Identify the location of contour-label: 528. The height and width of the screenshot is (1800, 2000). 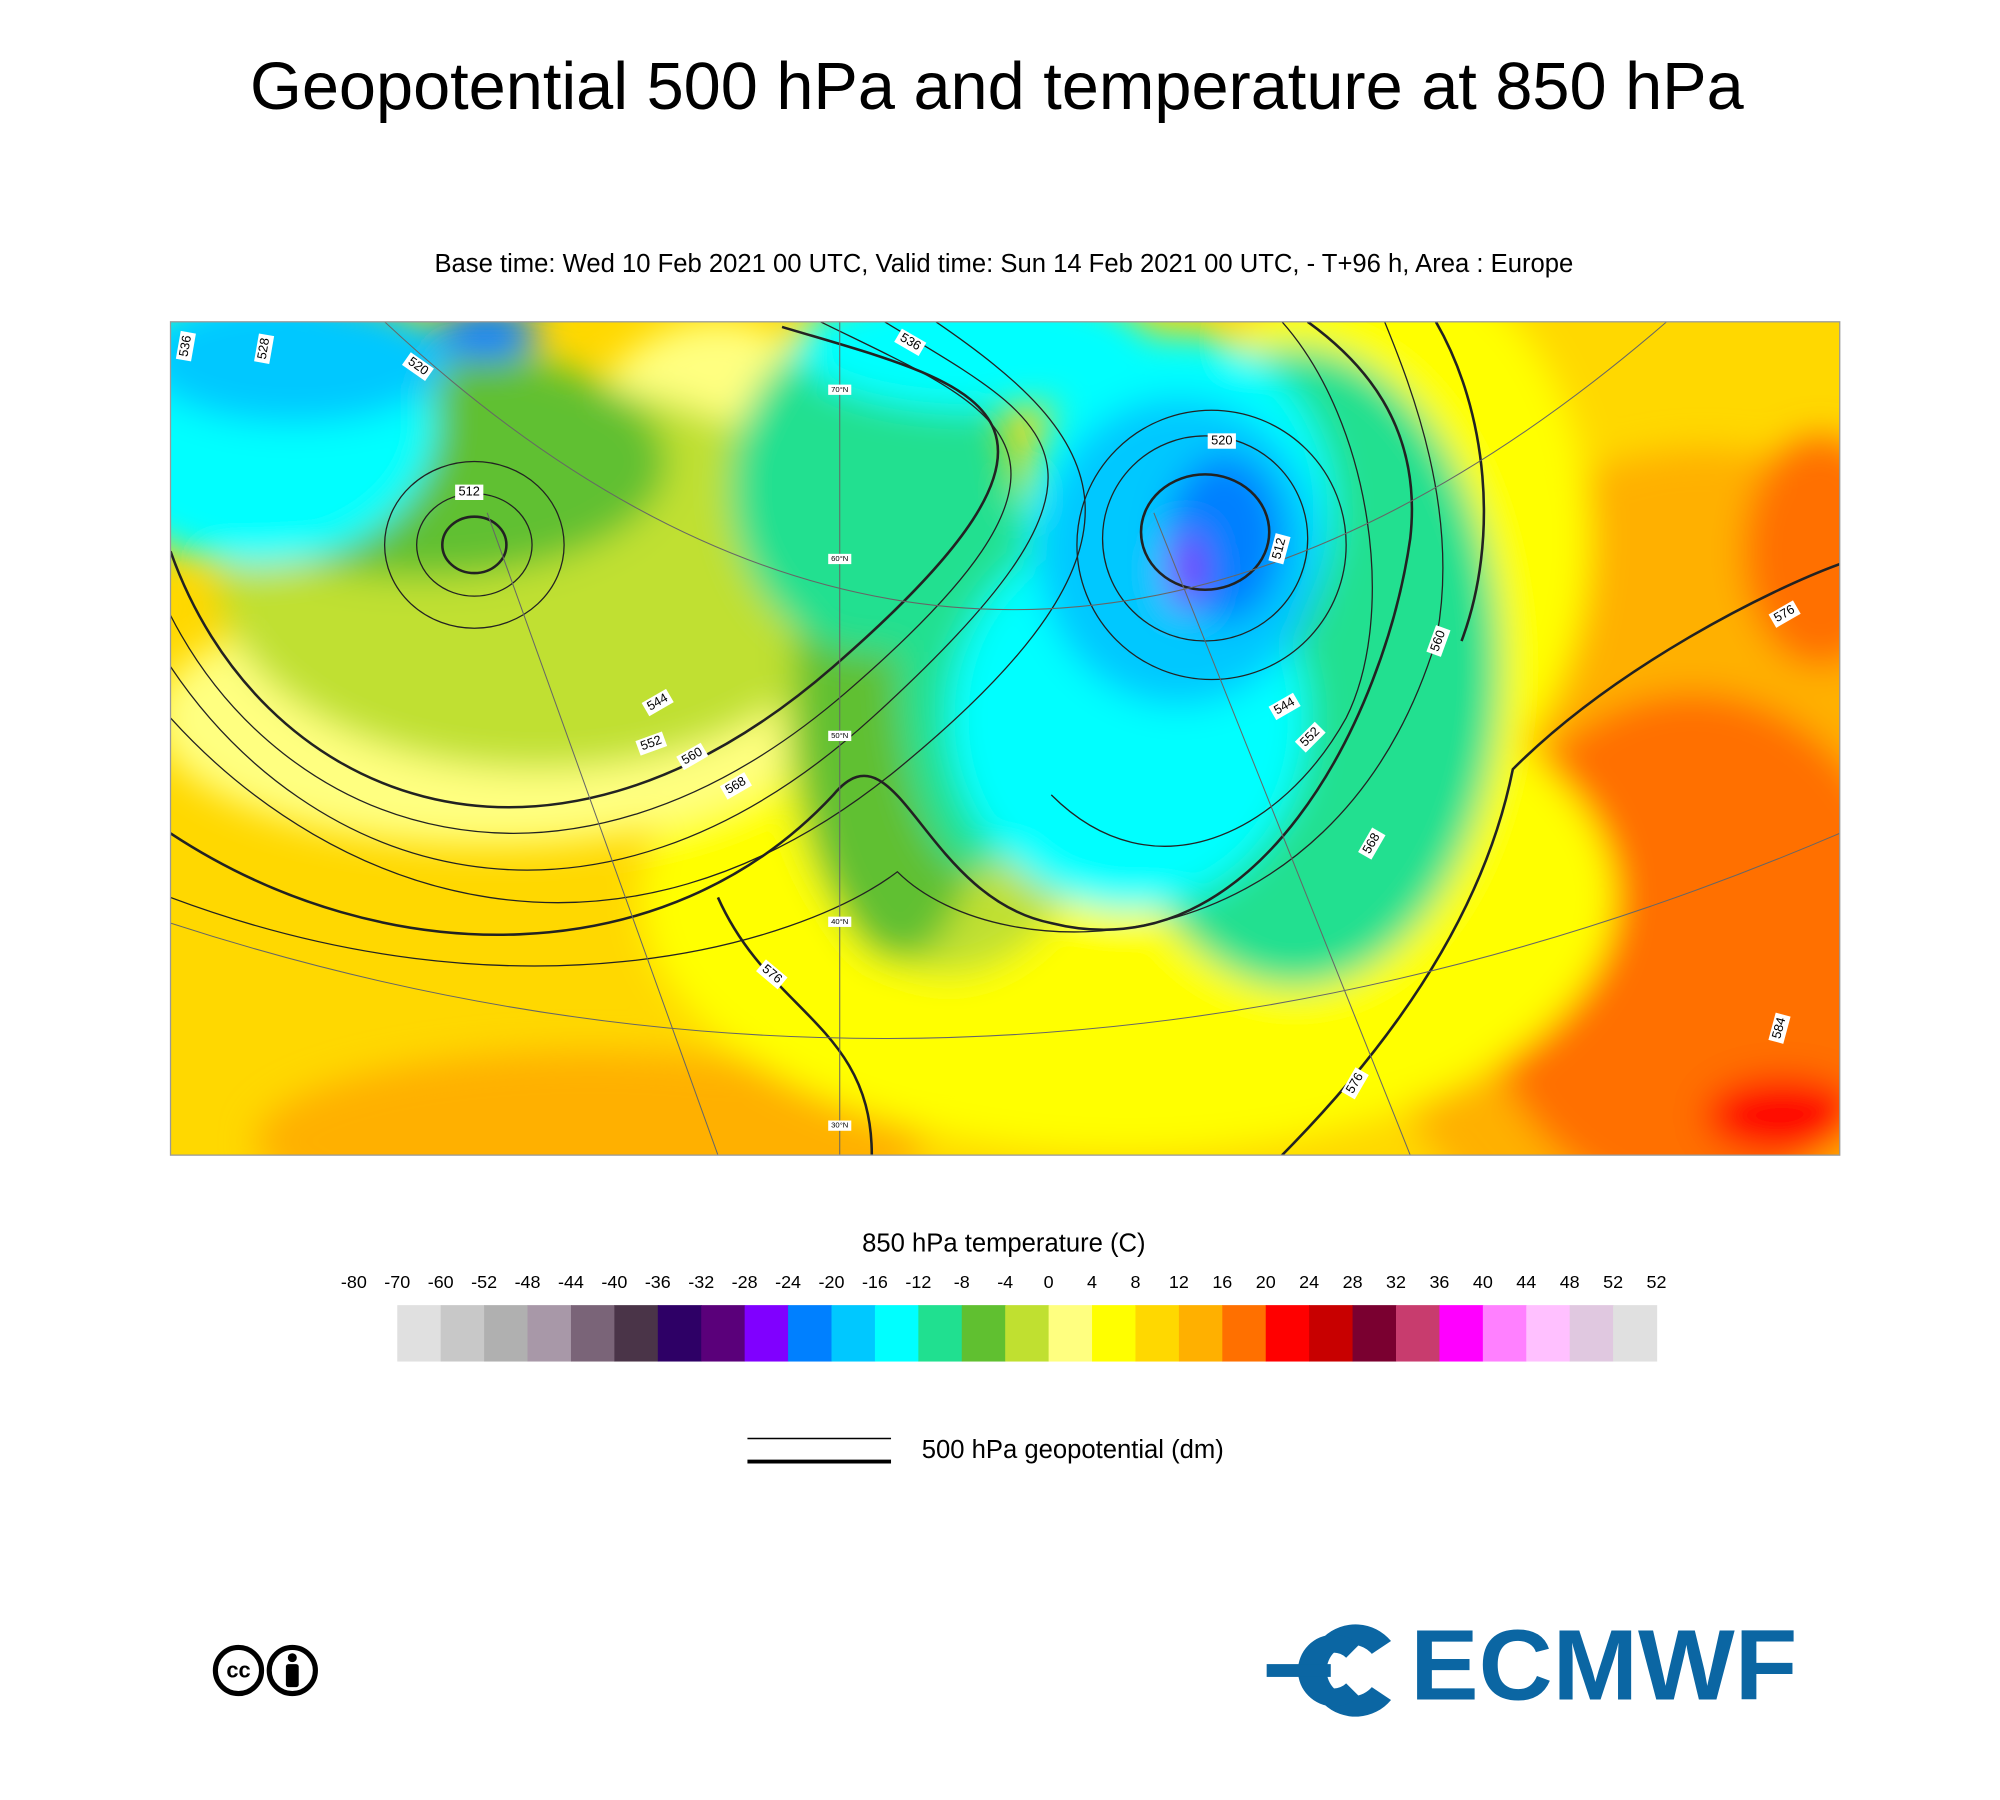
(263, 349).